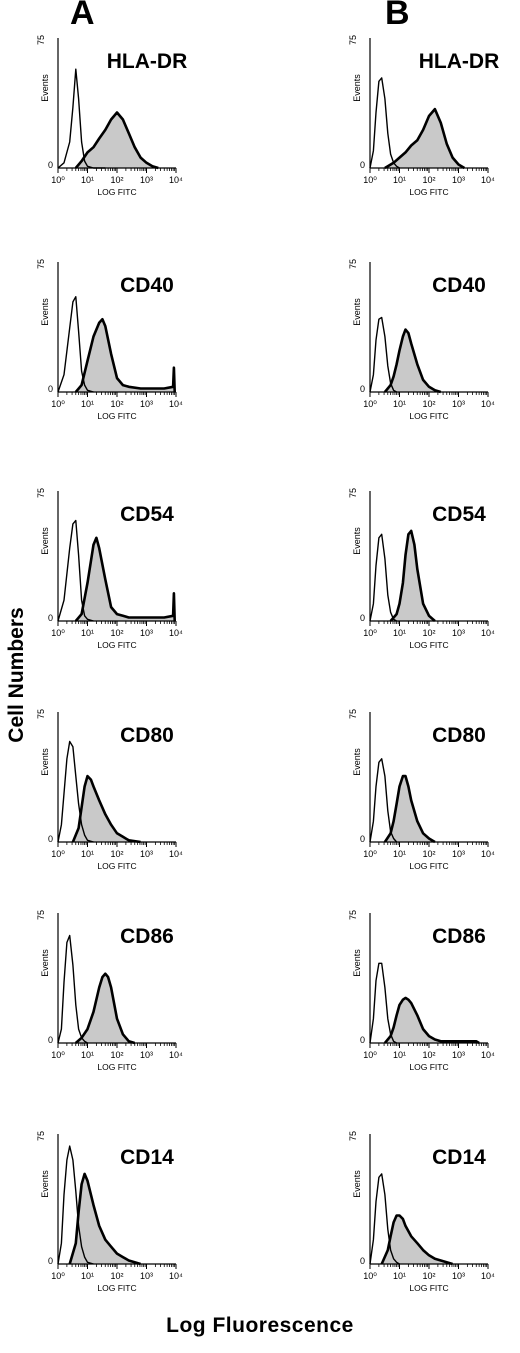 This screenshot has width=520, height=1353. Describe the element at coordinates (109, 790) in the screenshot. I see `histogram-a-cd80: 10⁰ 10¹ 10² 10³ 10⁴ 0 75 Events LOG FITC CD80` at that location.